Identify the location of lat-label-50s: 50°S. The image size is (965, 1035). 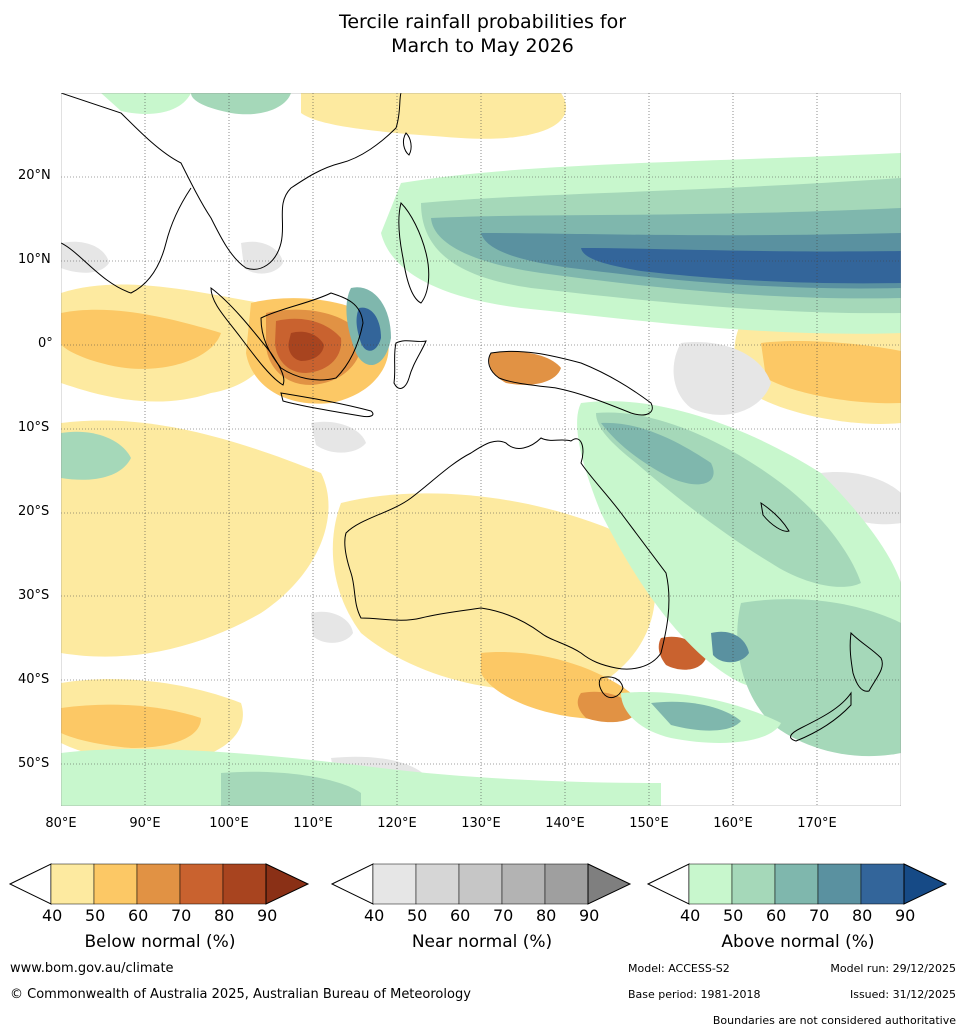
(34, 763).